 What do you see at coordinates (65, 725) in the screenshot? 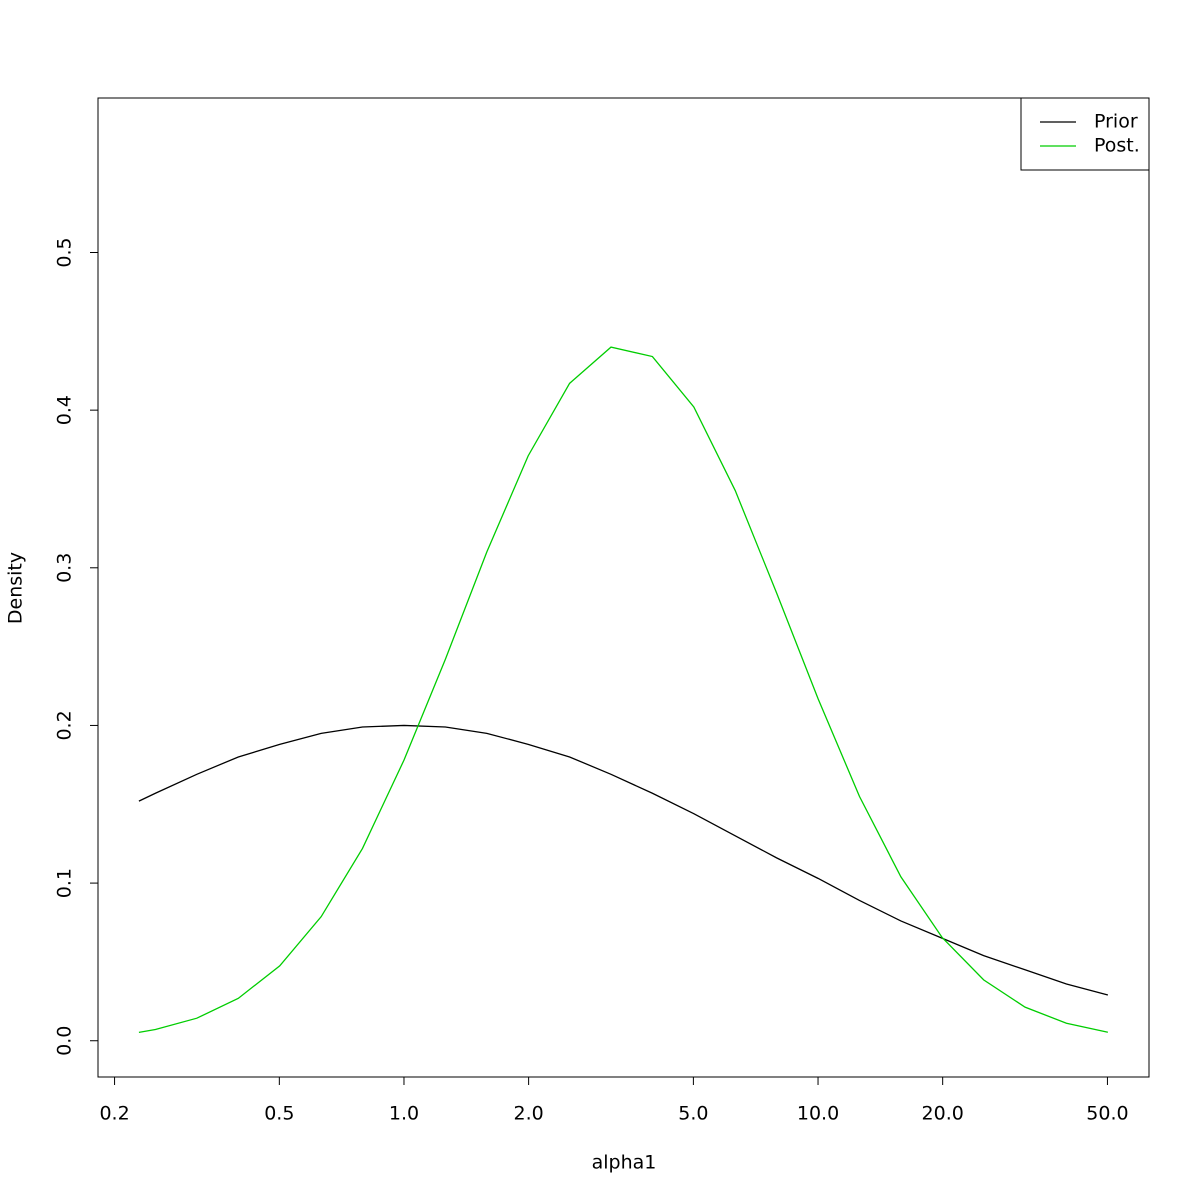
I see `y-tick-label: 0.2` at bounding box center [65, 725].